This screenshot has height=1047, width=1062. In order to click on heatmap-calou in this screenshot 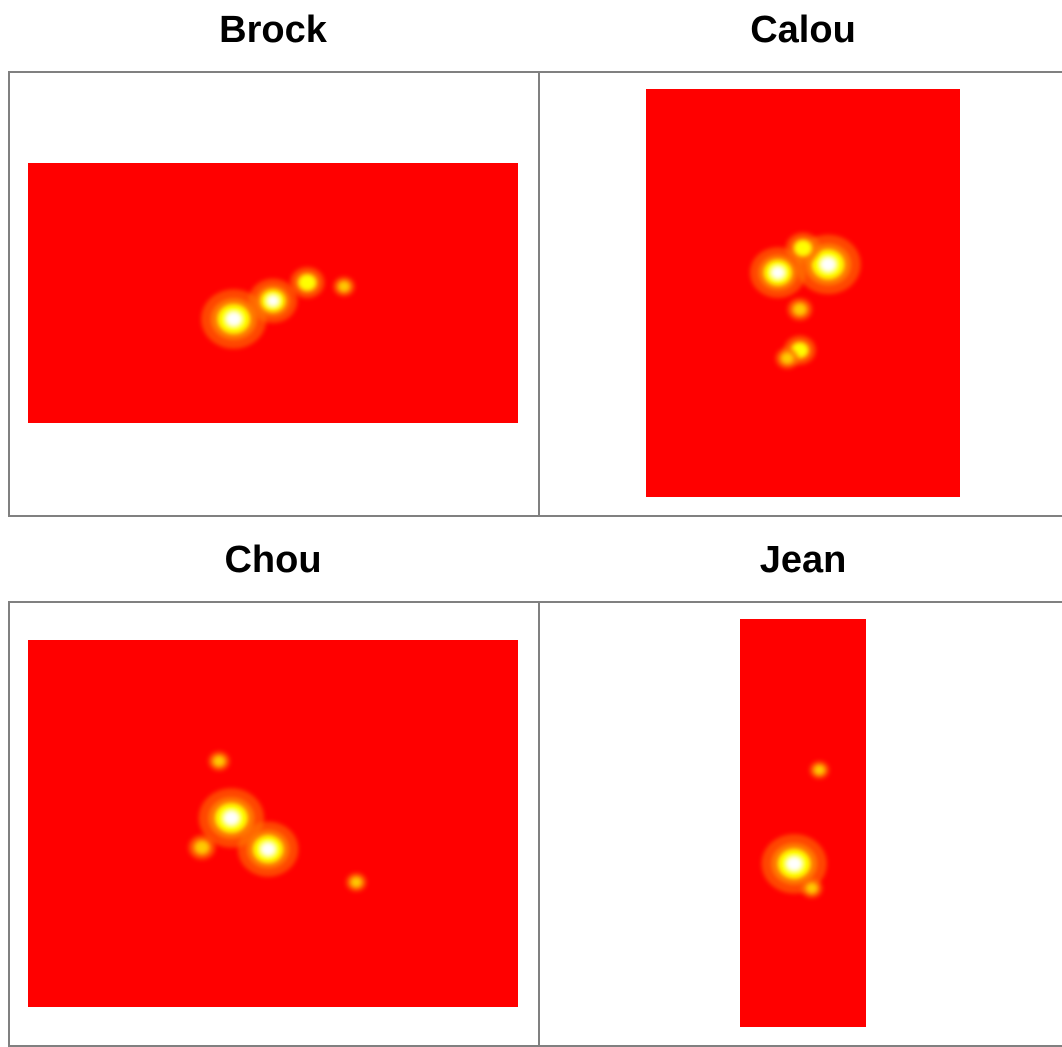, I will do `click(803, 293)`.